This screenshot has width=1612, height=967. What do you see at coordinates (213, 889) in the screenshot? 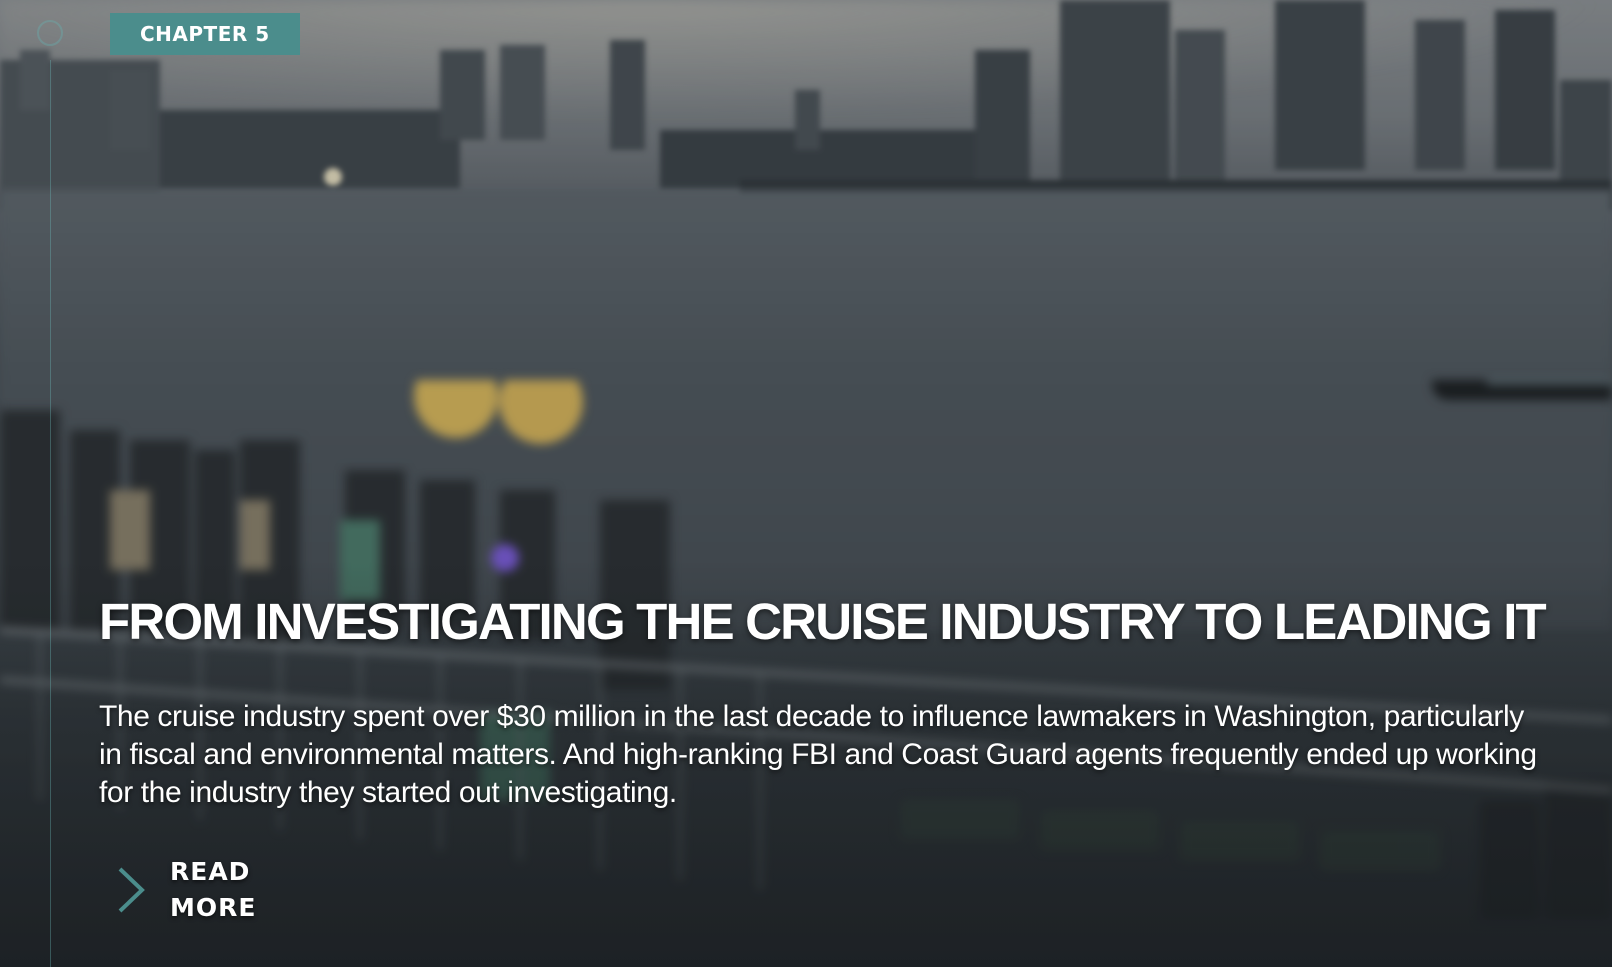
I see `read-more-label: READ MORE` at bounding box center [213, 889].